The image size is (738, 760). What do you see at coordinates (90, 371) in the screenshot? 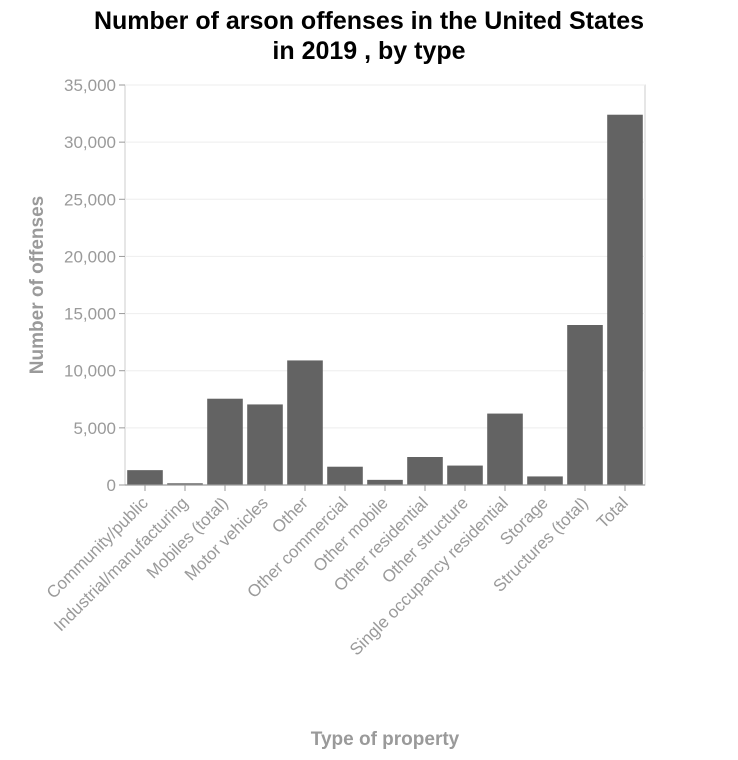
I see `y-tick-label: 10,000` at bounding box center [90, 371].